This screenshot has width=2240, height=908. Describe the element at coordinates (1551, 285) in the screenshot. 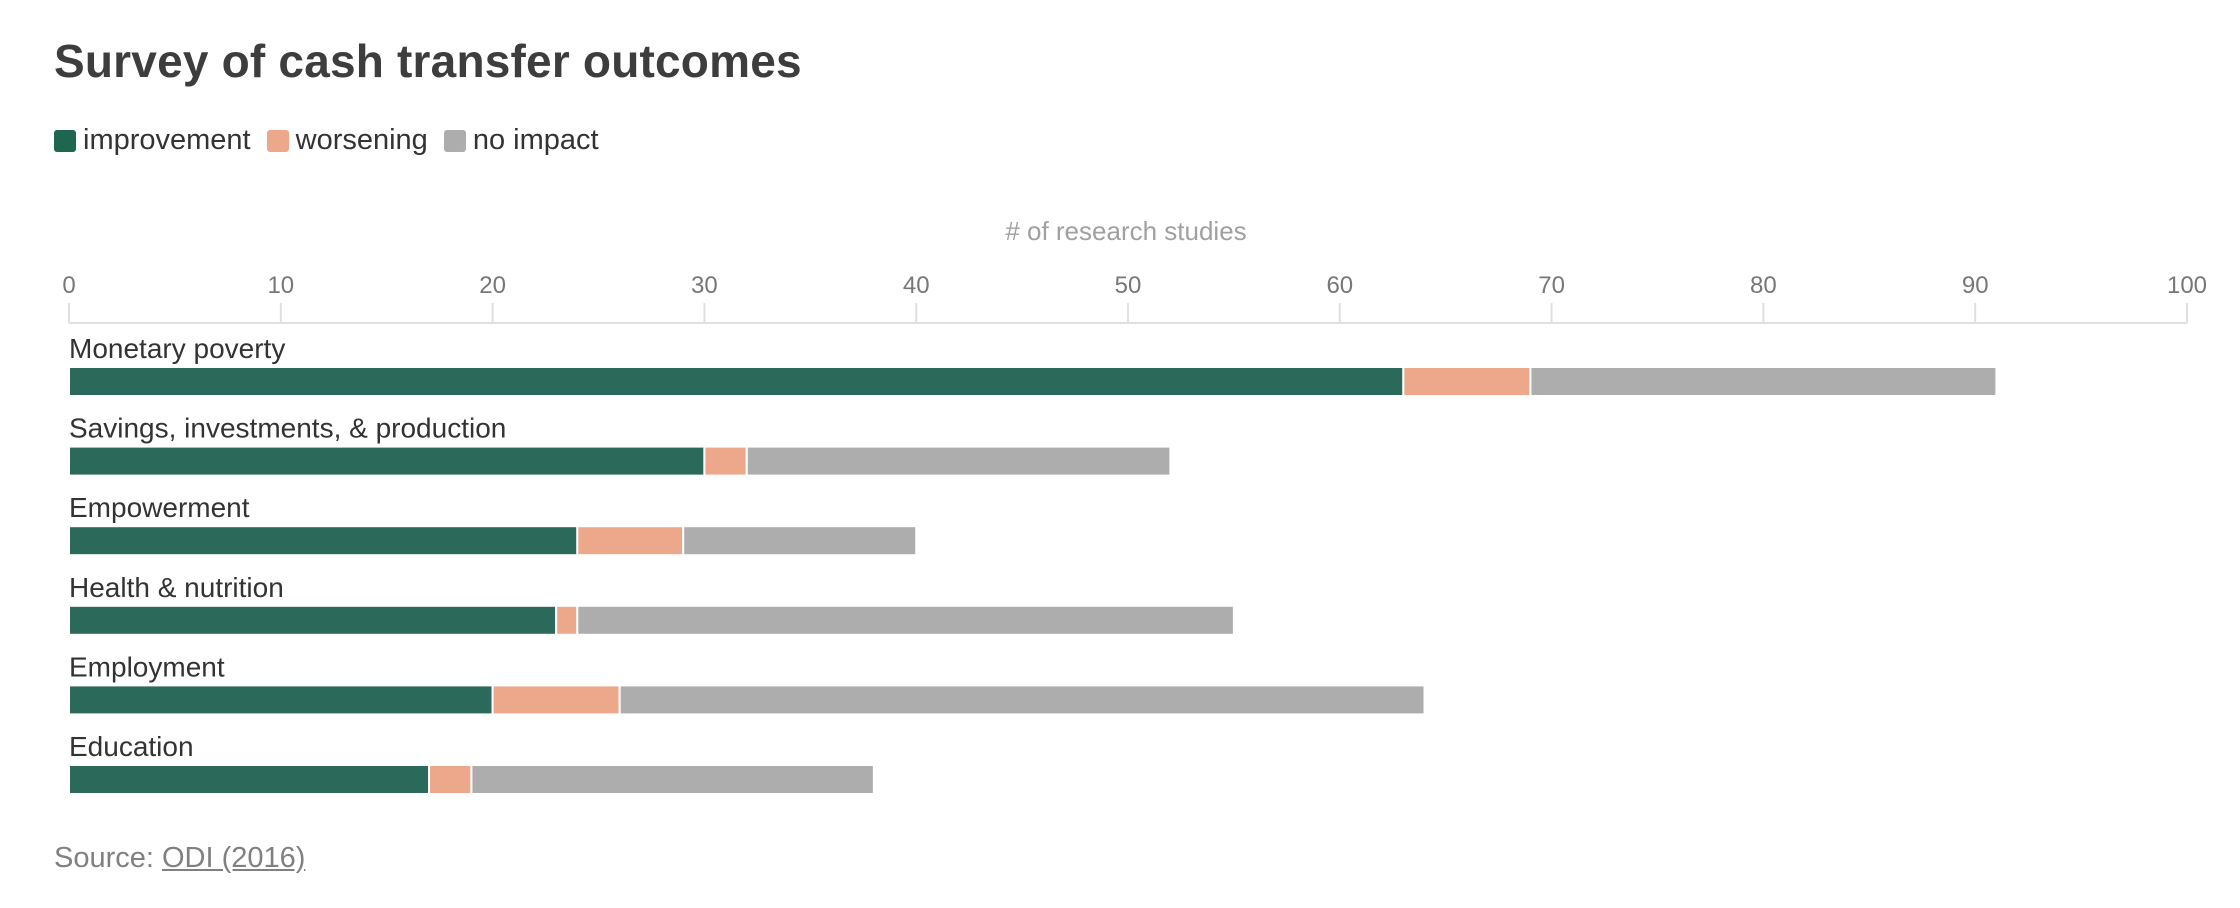

I see `x-tick-label: 70` at that location.